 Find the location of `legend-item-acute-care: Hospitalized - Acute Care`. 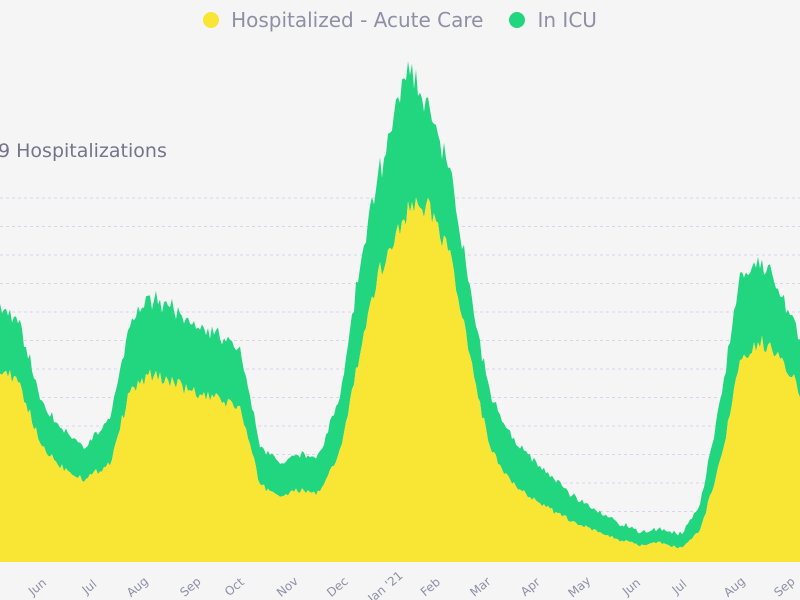

legend-item-acute-care: Hospitalized - Acute Care is located at coordinates (343, 20).